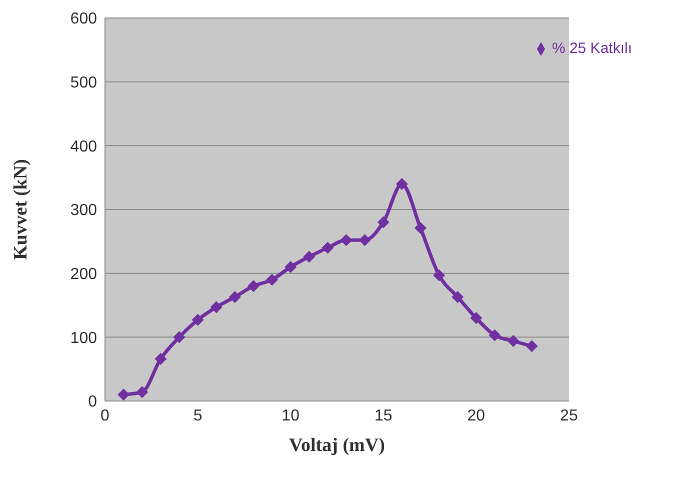  I want to click on y-tick-label: 100, so click(84, 338).